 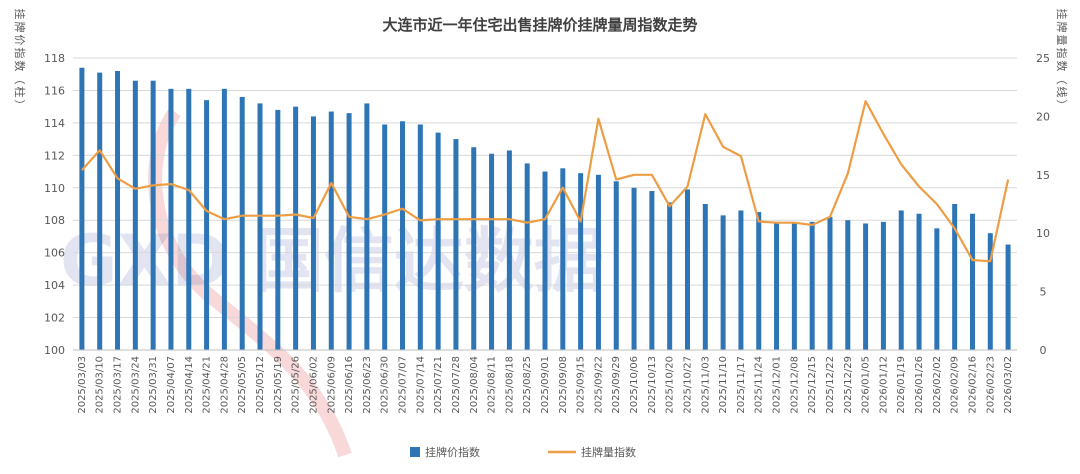 I want to click on y-left-tick-label: 116, so click(x=54, y=90).